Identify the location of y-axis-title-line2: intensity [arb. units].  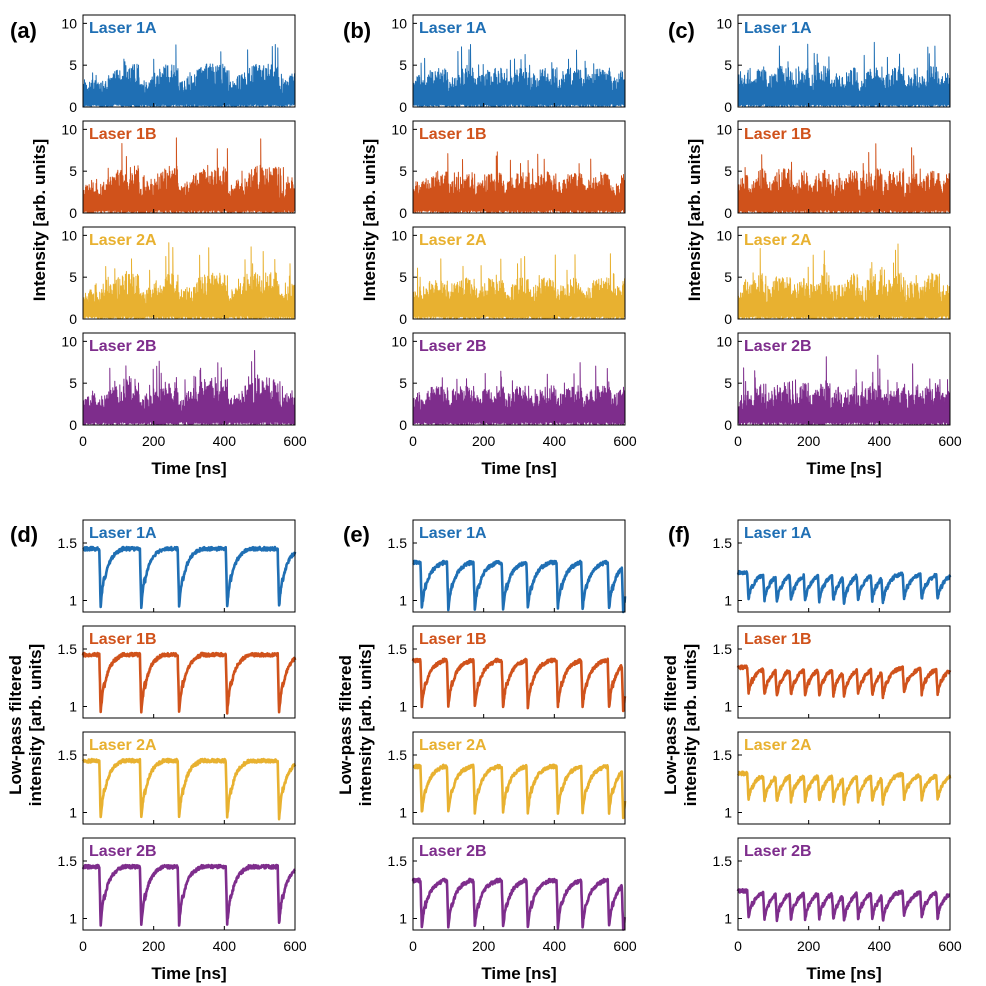
(365, 725).